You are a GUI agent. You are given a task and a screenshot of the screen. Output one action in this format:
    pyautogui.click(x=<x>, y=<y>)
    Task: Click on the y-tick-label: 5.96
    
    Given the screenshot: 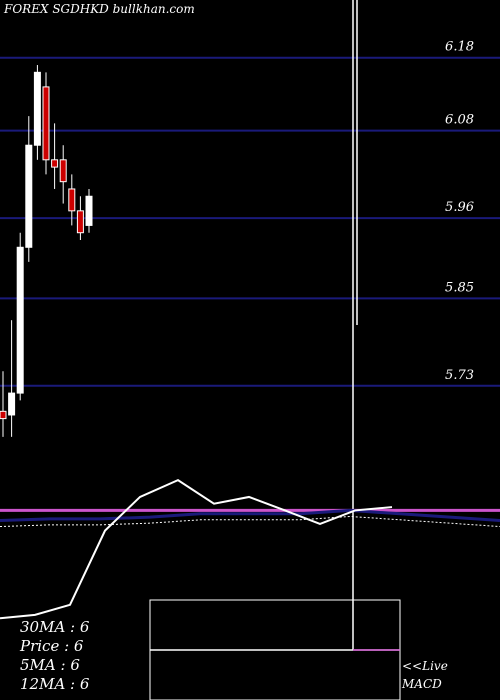 What is the action you would take?
    pyautogui.click(x=459, y=207)
    